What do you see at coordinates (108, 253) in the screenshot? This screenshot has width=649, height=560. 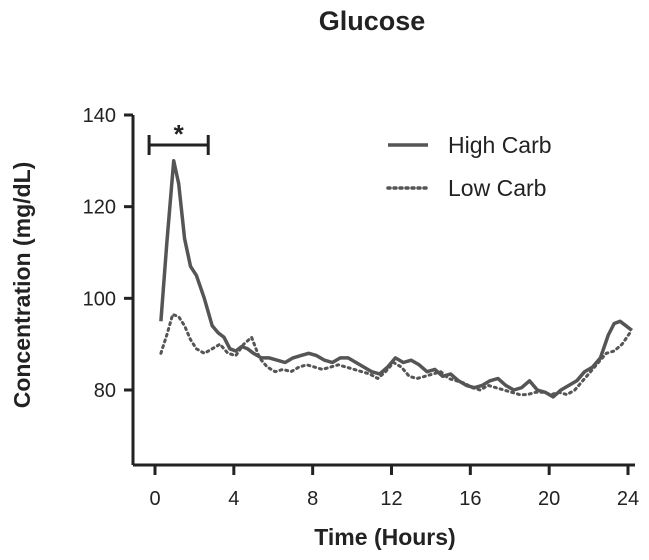 I see `y-ticks: 80 100 120 140` at bounding box center [108, 253].